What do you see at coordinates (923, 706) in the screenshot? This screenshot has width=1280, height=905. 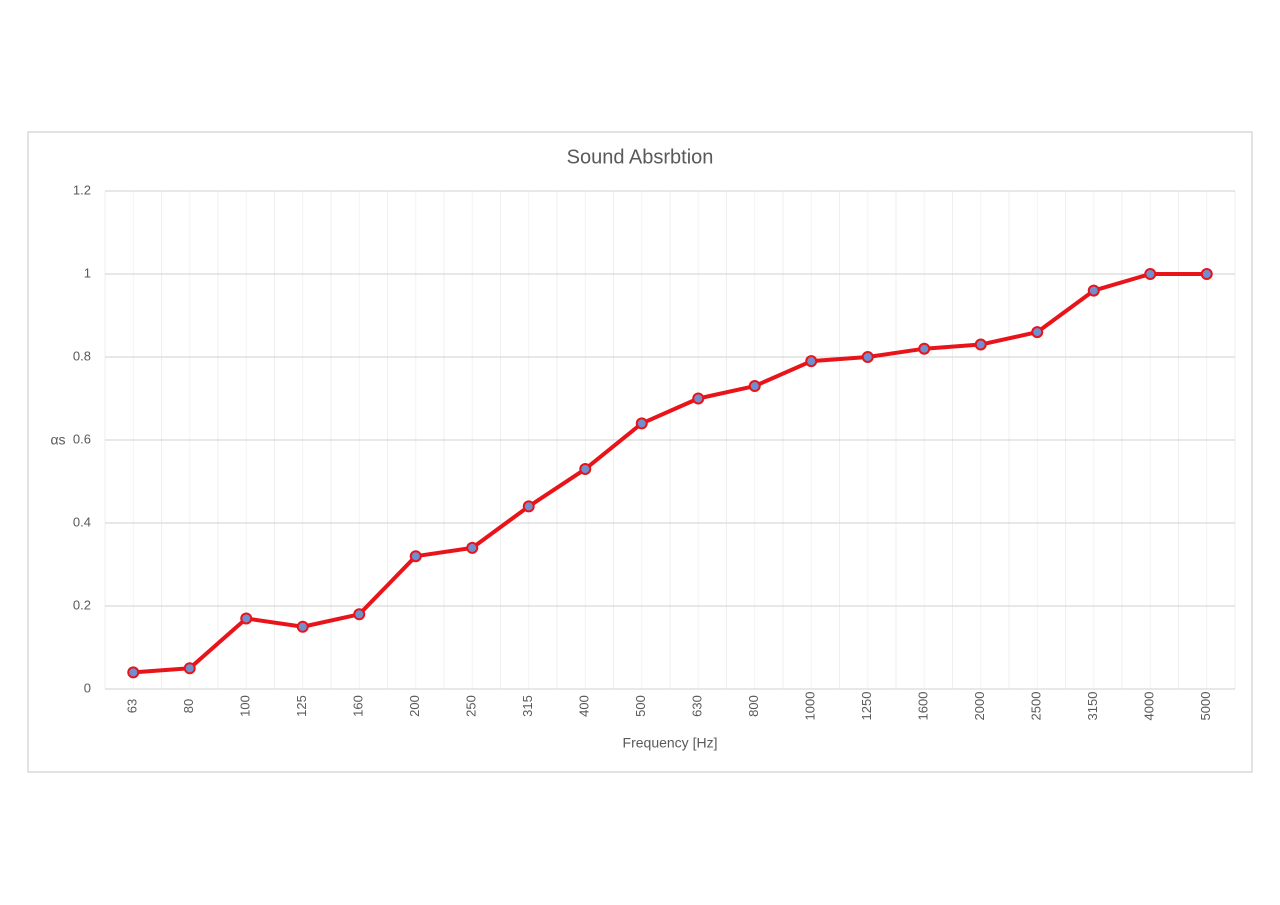 I see `x-tick-label: 1600` at bounding box center [923, 706].